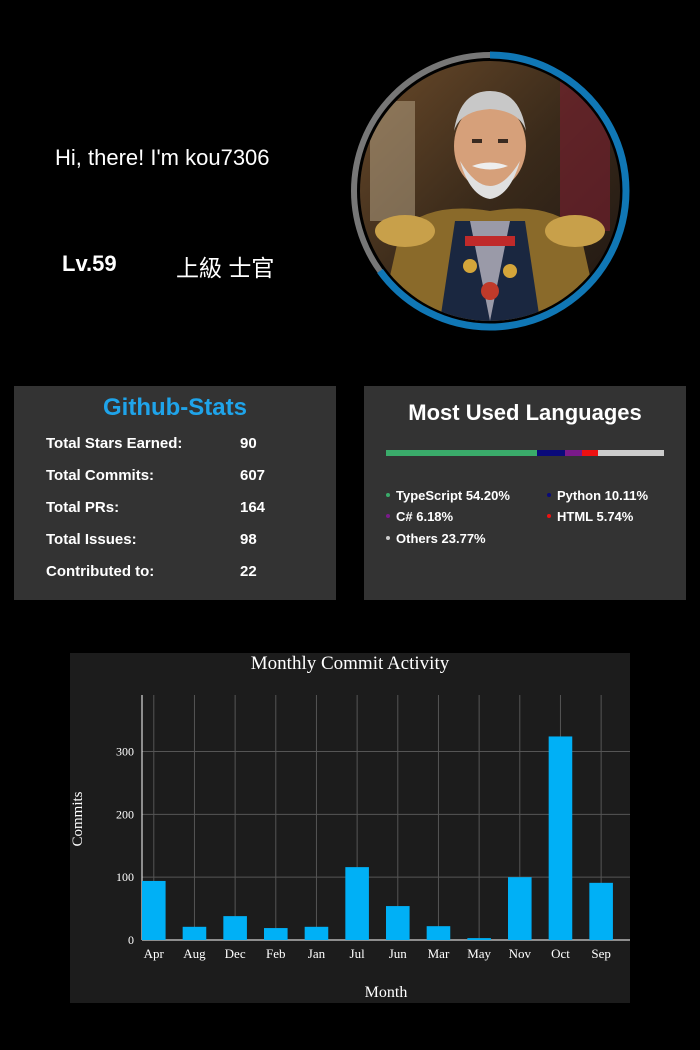 The image size is (700, 1050). I want to click on chart-bar-oct, so click(560, 838).